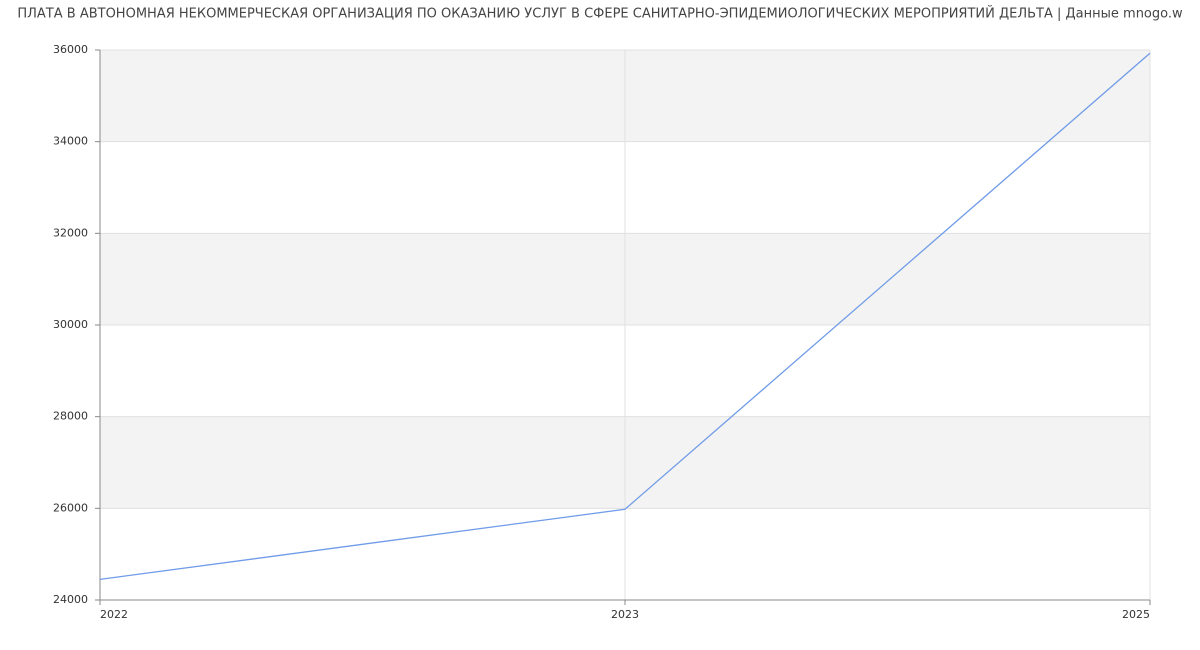 The image size is (1200, 650). Describe the element at coordinates (114, 614) in the screenshot. I see `x-tick-label: 2022` at that location.